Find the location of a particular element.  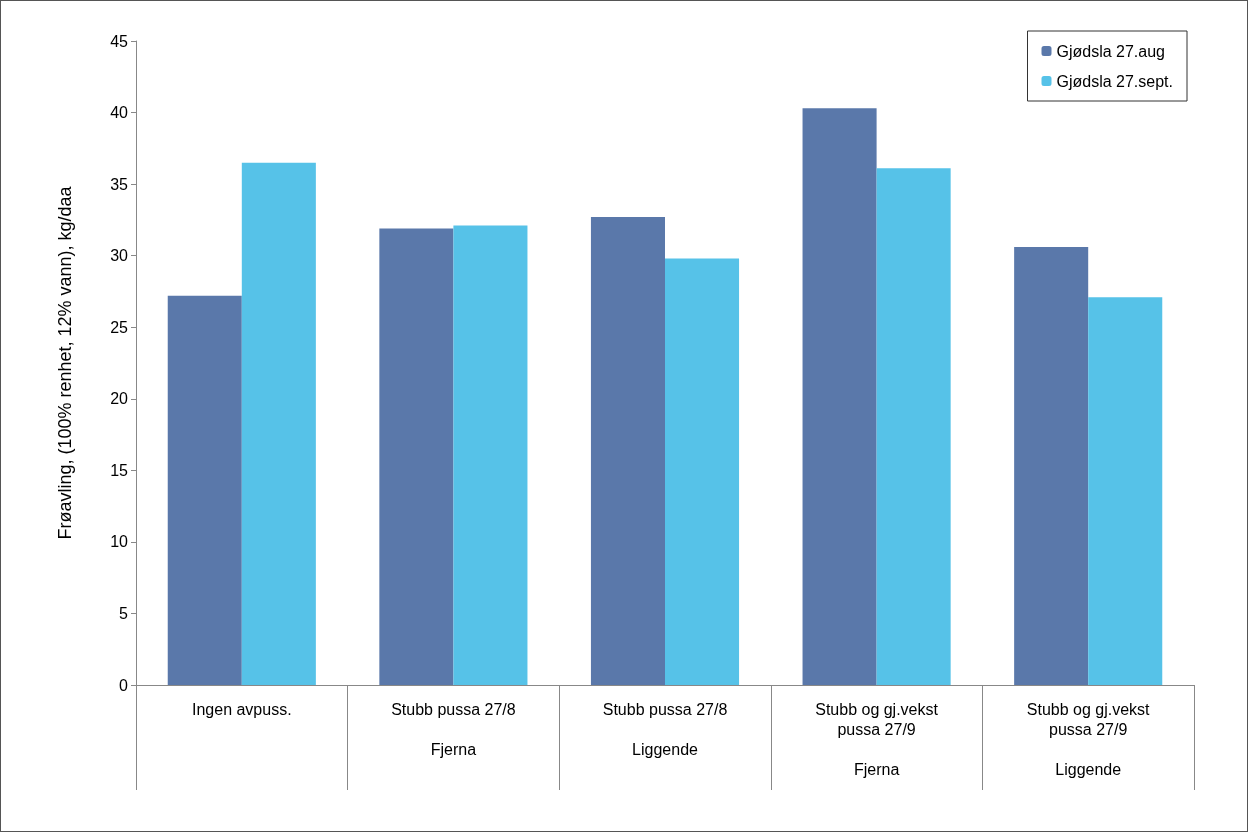

x-tick-label: Ingen avpuss. is located at coordinates (241, 709).